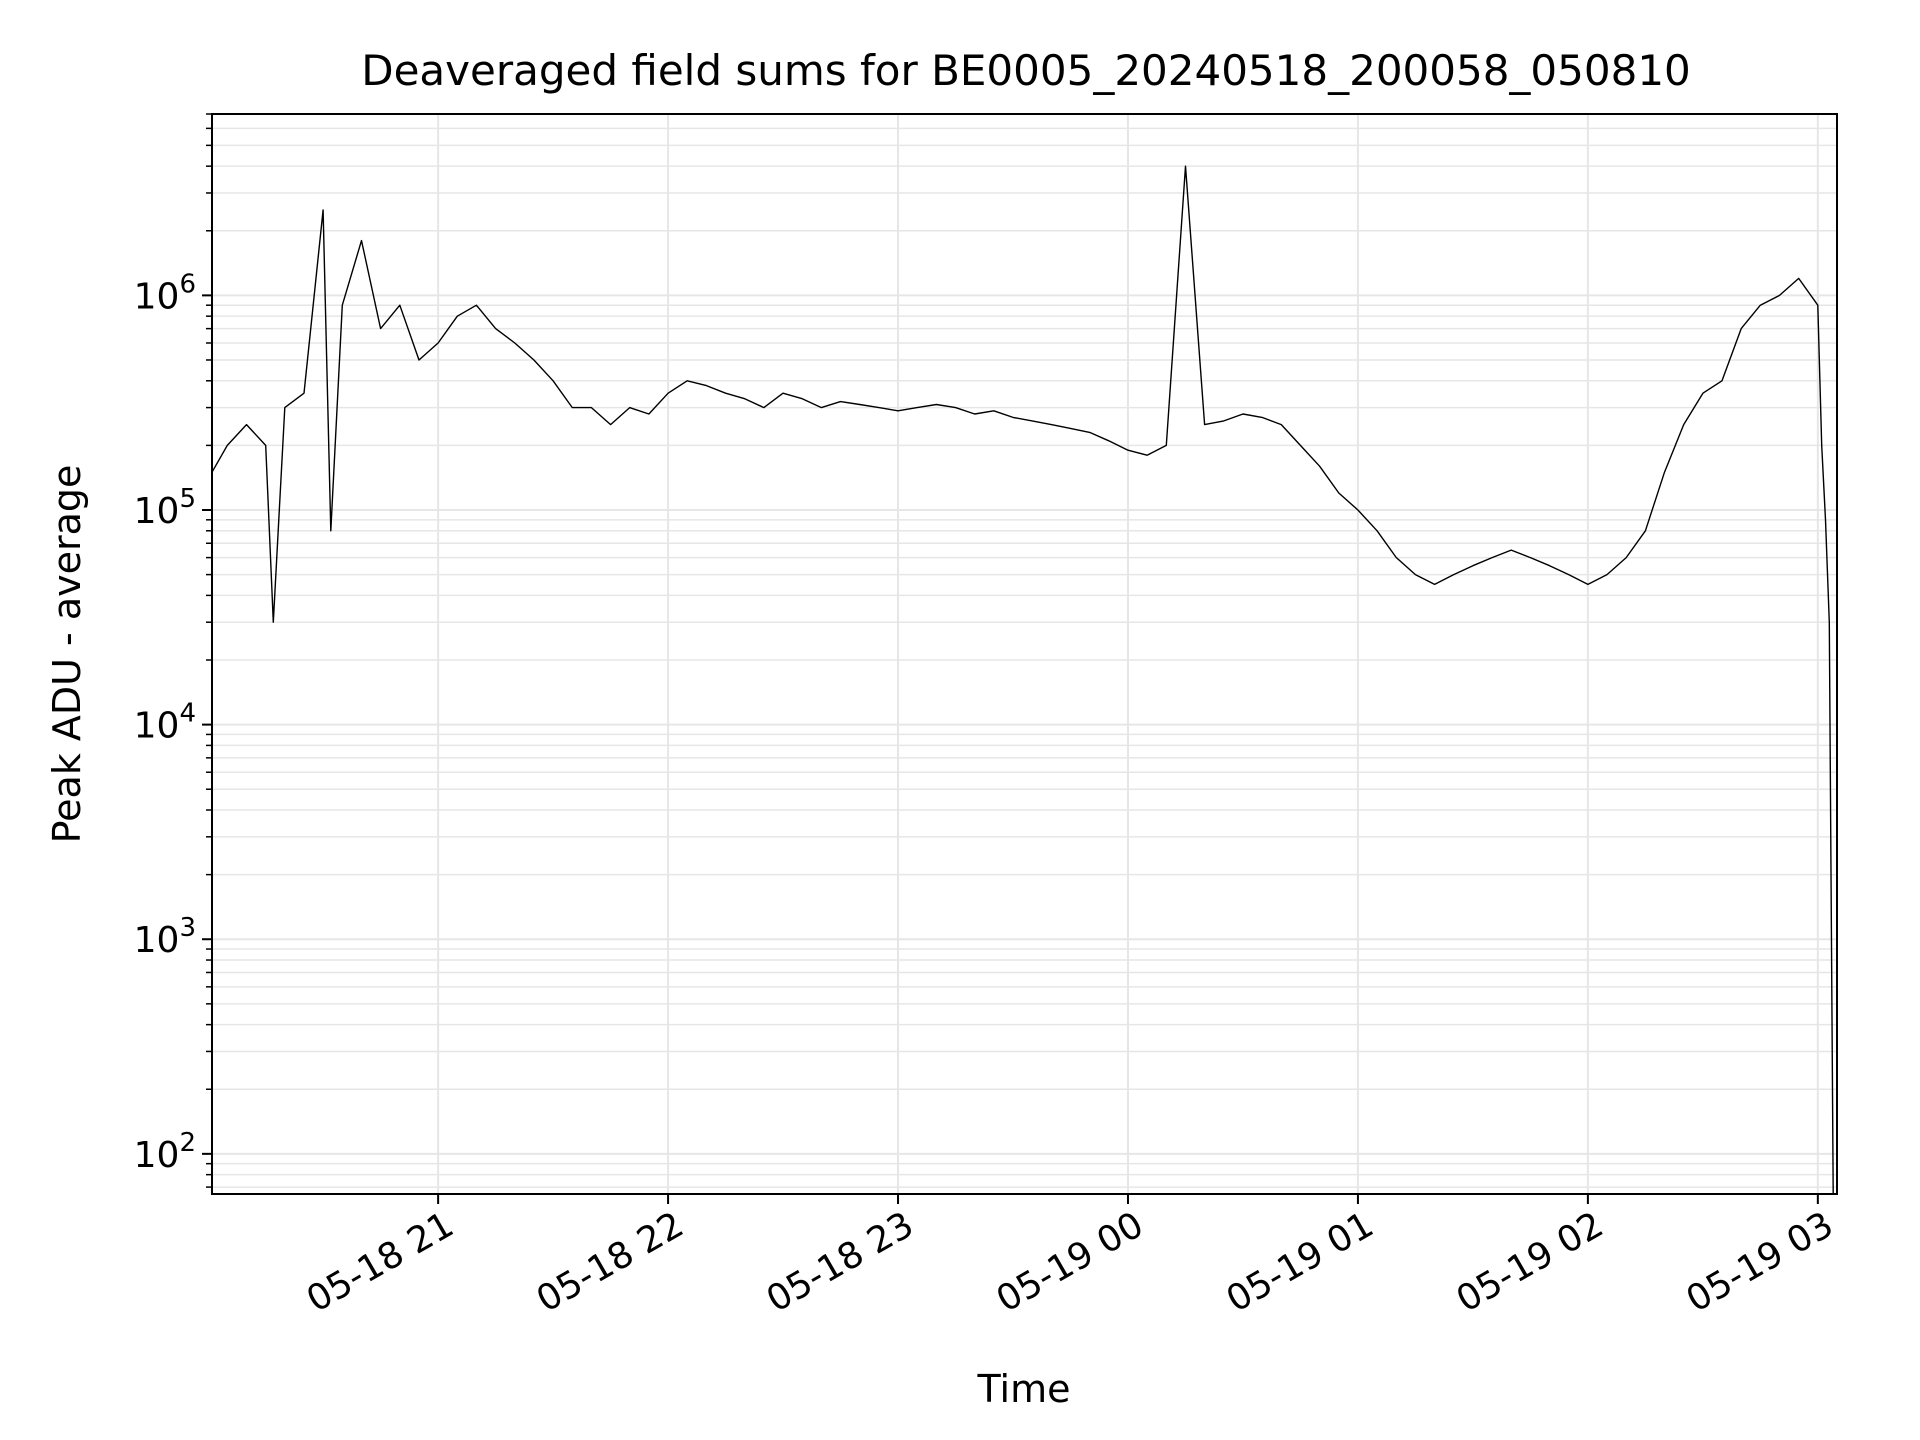  What do you see at coordinates (67, 654) in the screenshot?
I see `y-axis-label: Peak ADU - average` at bounding box center [67, 654].